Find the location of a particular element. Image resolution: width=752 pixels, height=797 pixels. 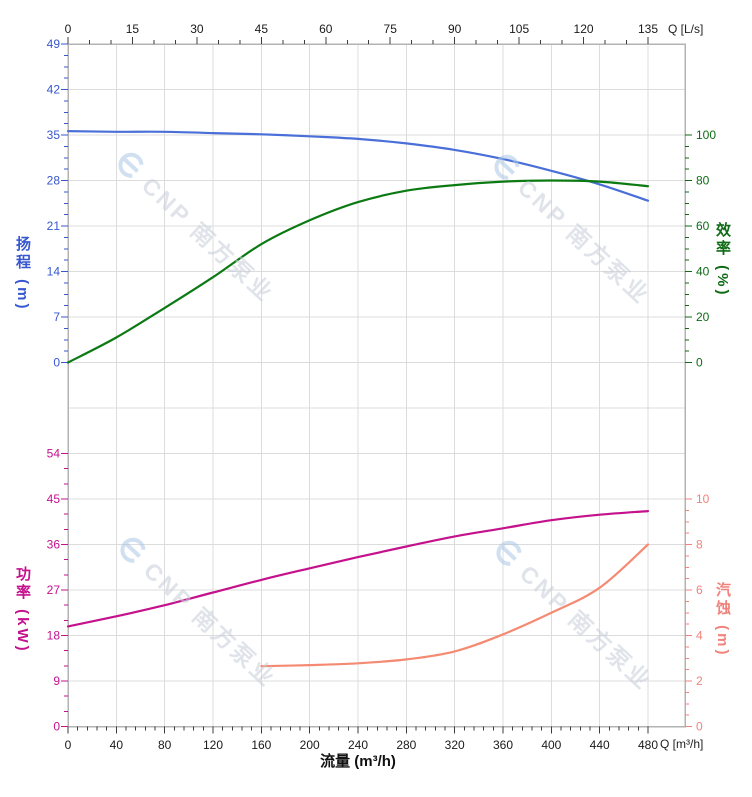

flow_ls-tick-label: 75 is located at coordinates (391, 29).